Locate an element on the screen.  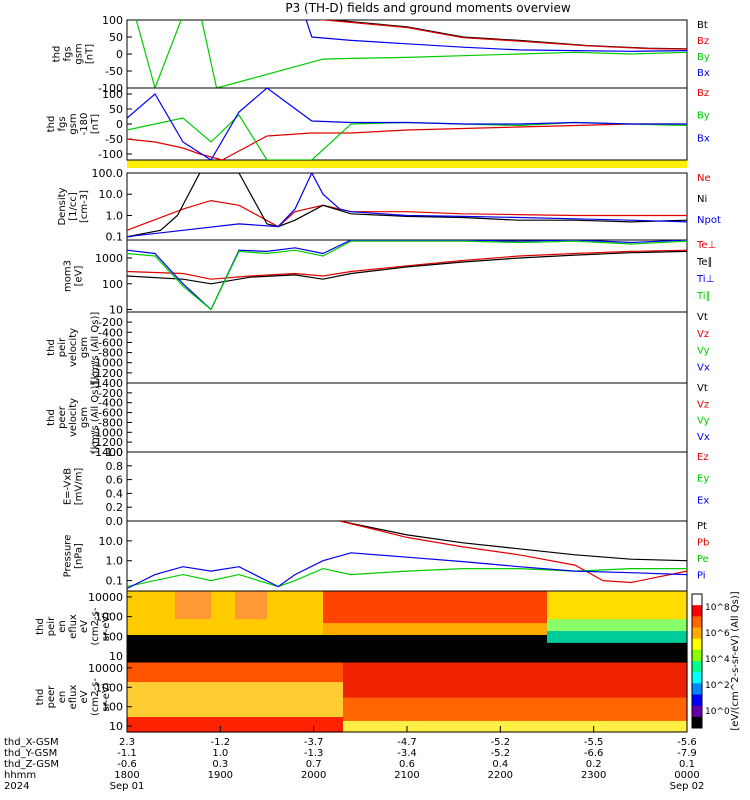
series-Ti∥ is located at coordinates (407, 275).